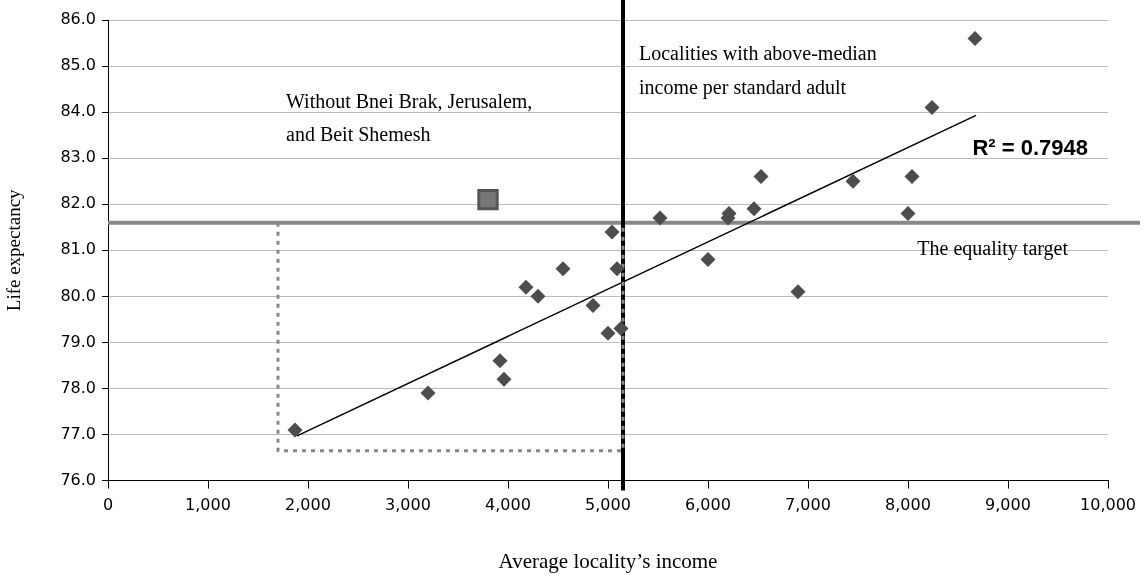 The width and height of the screenshot is (1144, 579). What do you see at coordinates (758, 70) in the screenshot?
I see `ref-line-label: Localities with above-median income per standard adult` at bounding box center [758, 70].